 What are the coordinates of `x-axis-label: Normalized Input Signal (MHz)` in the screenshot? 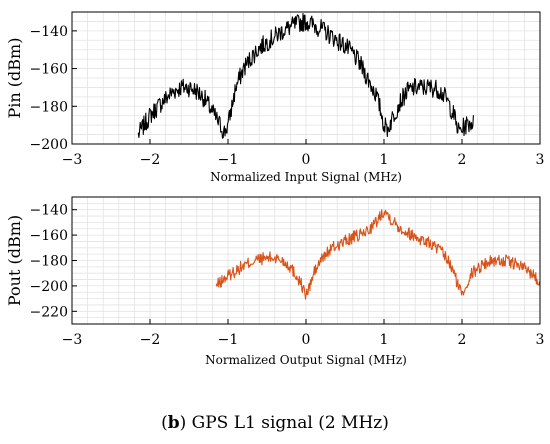 It's located at (306, 177).